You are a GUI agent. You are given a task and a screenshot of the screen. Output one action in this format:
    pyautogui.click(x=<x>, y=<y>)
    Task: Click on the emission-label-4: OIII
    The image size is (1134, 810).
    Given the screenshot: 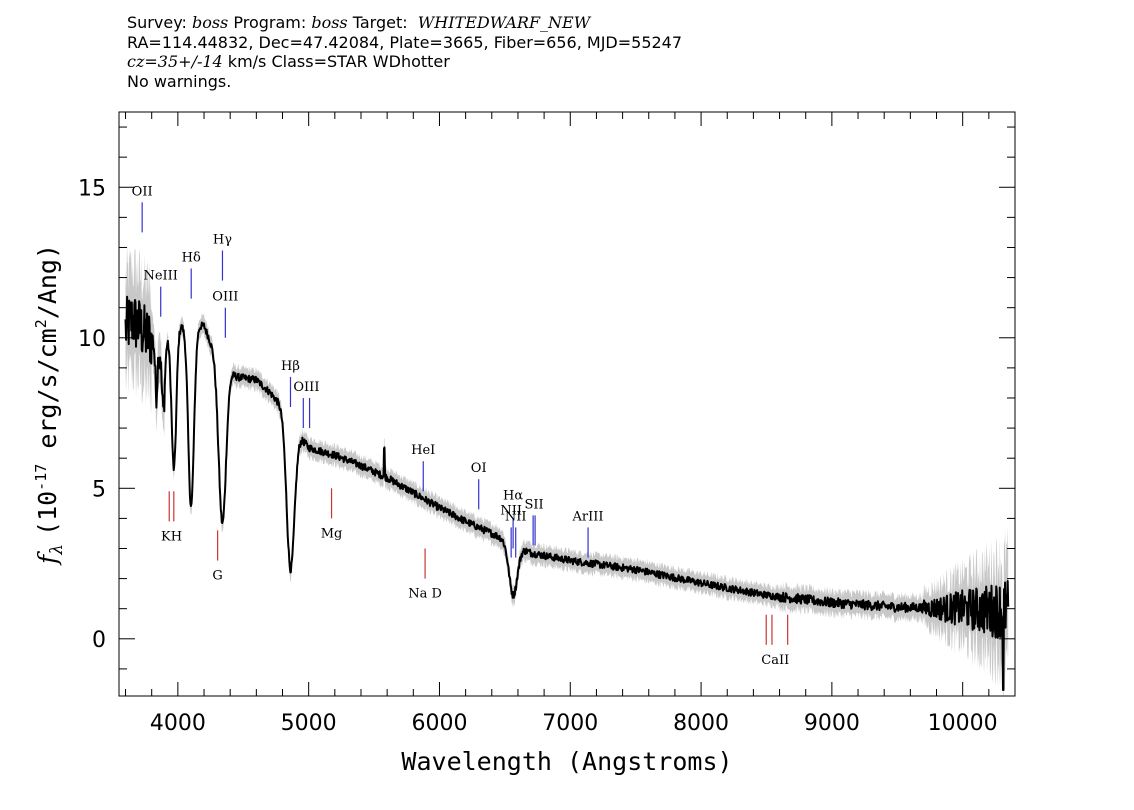 What is the action you would take?
    pyautogui.click(x=225, y=297)
    